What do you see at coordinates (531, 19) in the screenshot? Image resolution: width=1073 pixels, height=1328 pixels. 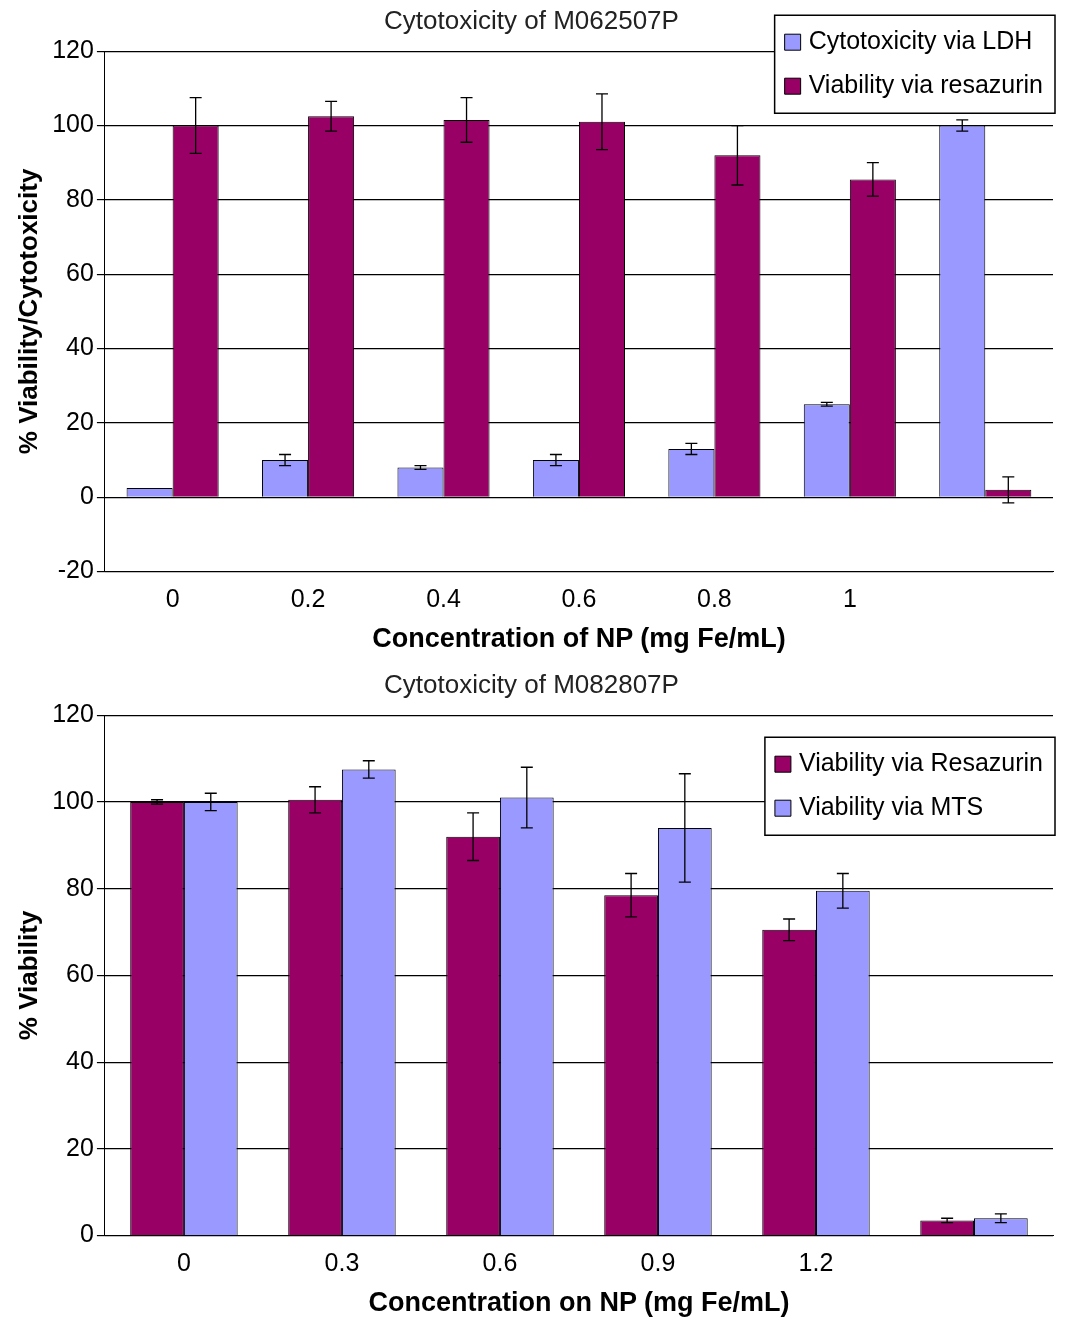 I see `chart-title: Cytotoxicity of M062507P` at bounding box center [531, 19].